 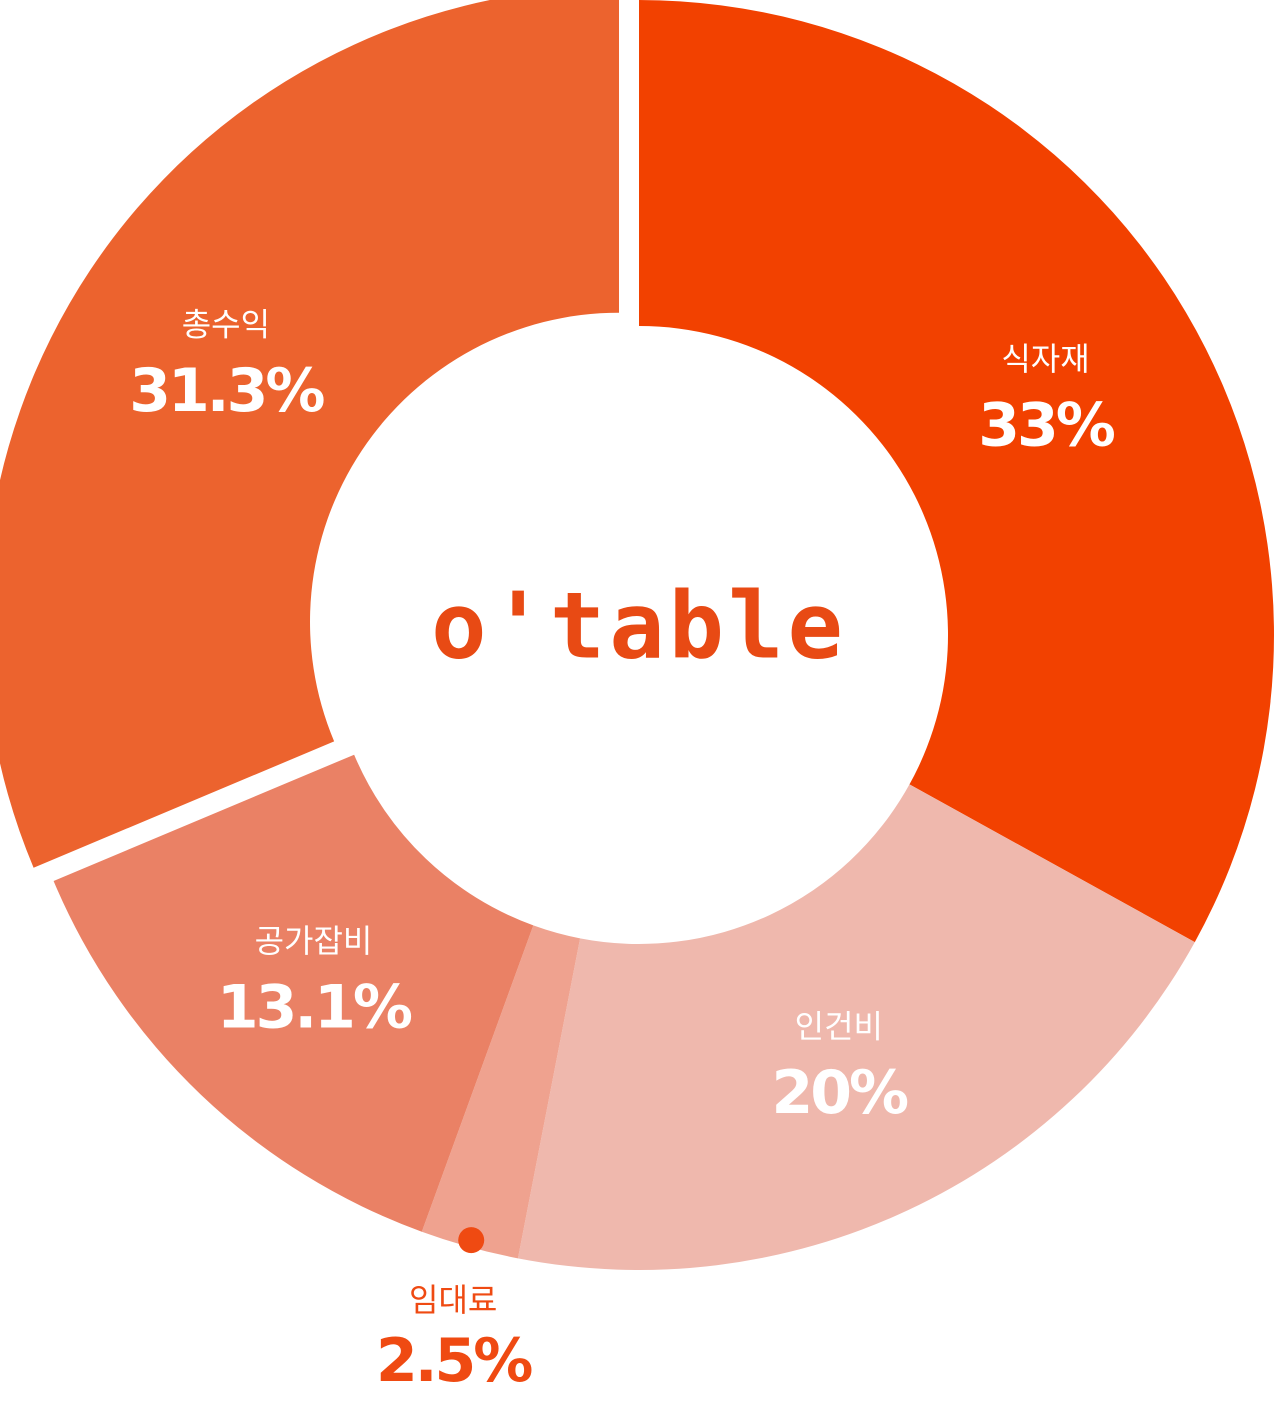 What do you see at coordinates (226, 324) in the screenshot?
I see `slice-name: 총수익` at bounding box center [226, 324].